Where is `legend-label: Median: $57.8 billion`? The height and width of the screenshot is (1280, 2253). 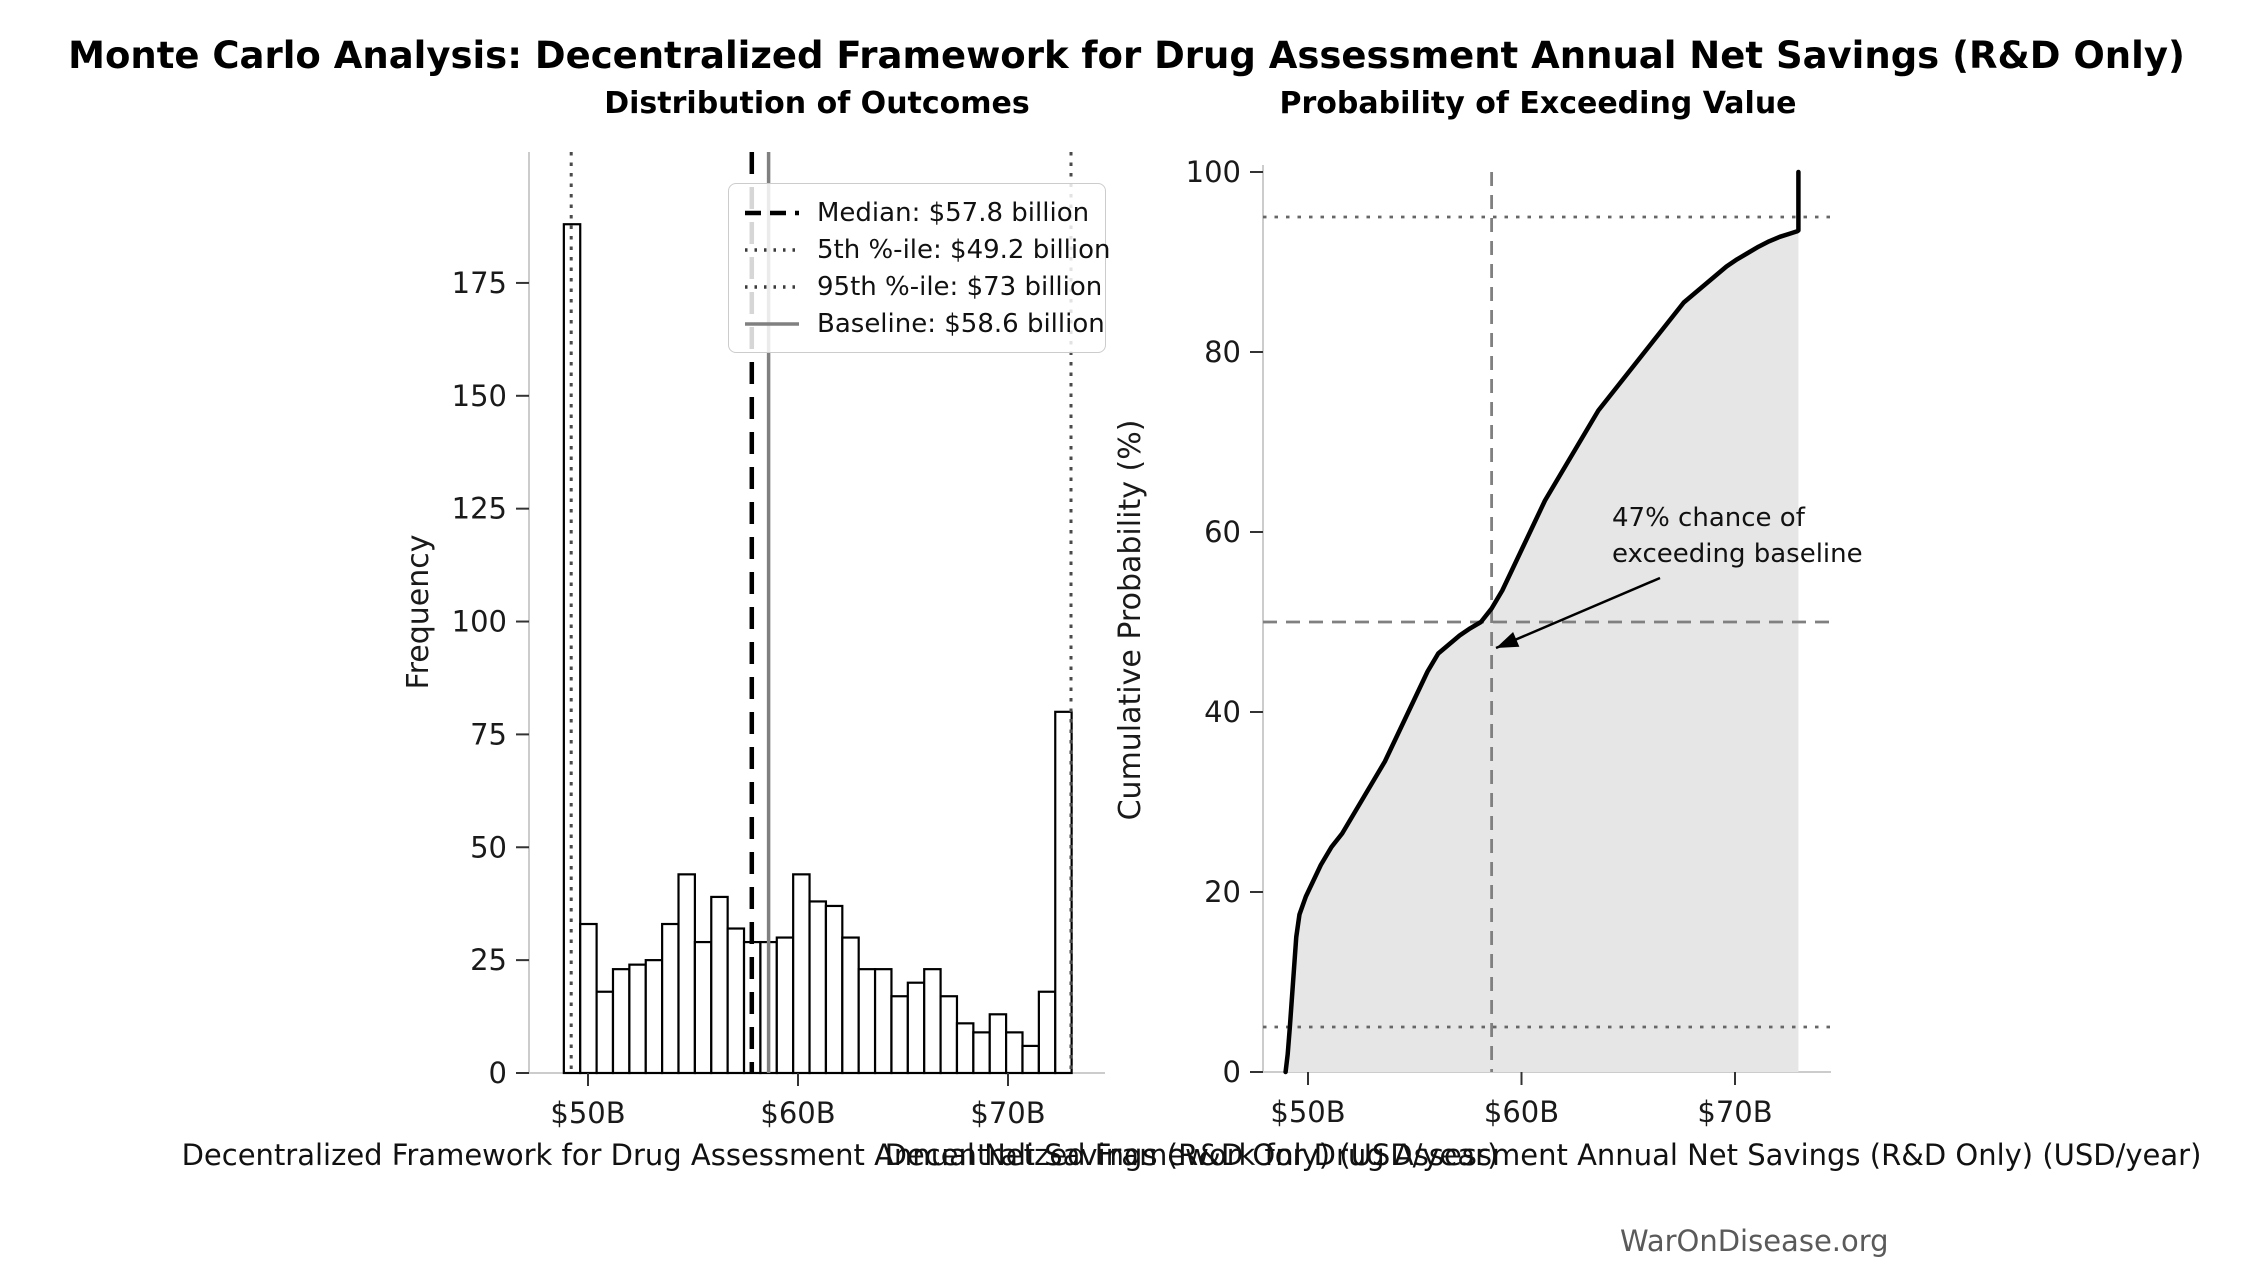 legend-label: Median: $57.8 billion is located at coordinates (953, 212).